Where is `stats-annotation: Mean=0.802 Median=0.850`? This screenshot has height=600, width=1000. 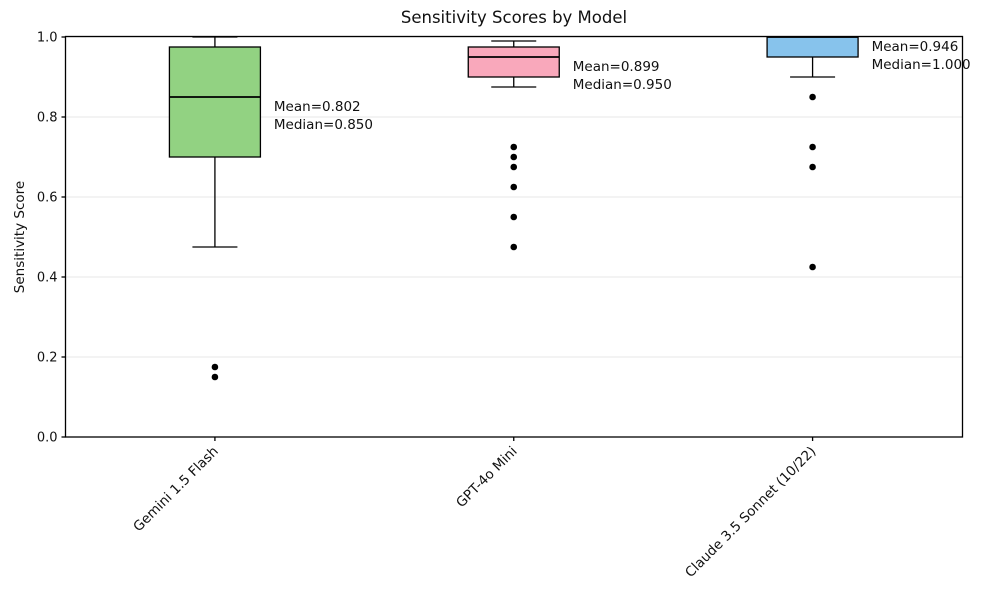
stats-annotation: Mean=0.802 Median=0.850 is located at coordinates (323, 116).